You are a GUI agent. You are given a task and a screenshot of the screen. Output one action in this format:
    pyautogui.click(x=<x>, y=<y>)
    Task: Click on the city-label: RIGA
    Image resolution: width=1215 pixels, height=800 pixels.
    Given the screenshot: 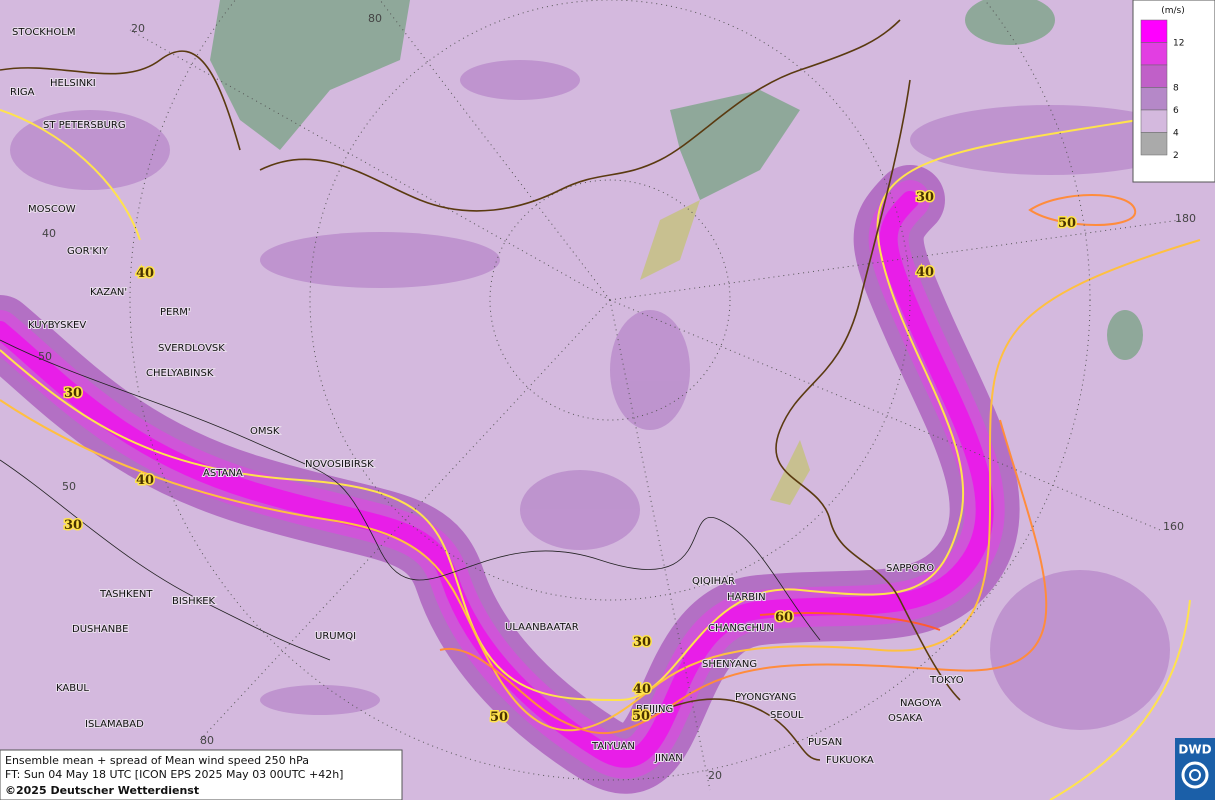 What is the action you would take?
    pyautogui.click(x=22, y=92)
    